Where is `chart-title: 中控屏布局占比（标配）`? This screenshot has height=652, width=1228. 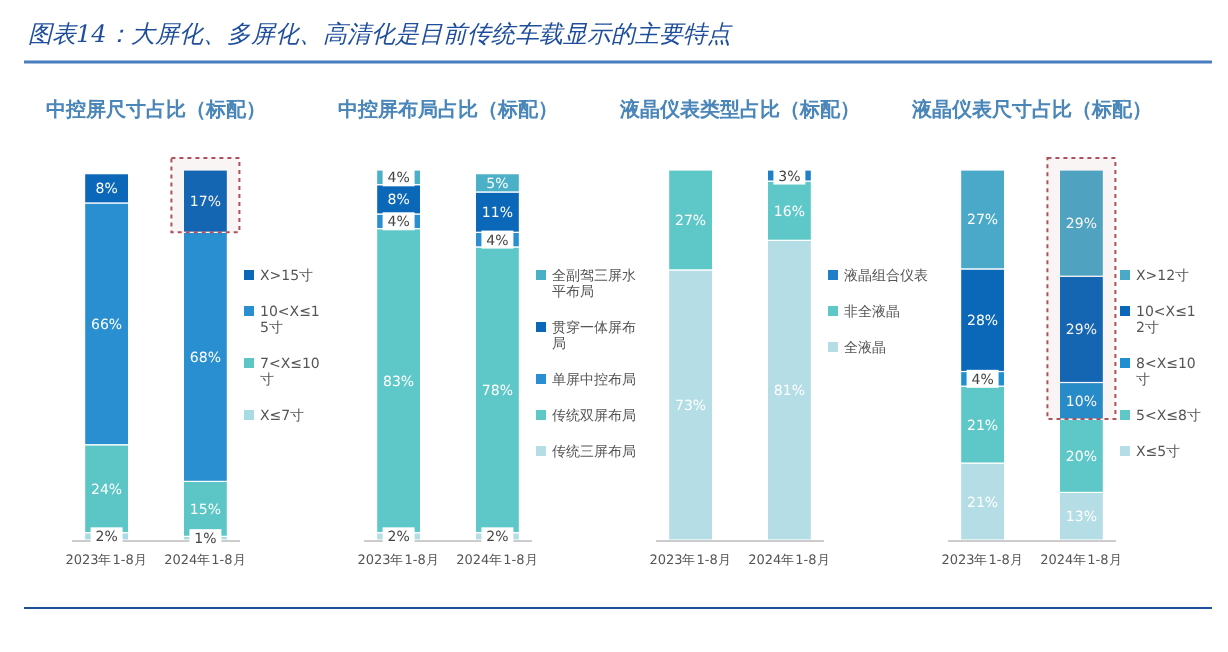
chart-title: 中控屏布局占比（标配） is located at coordinates (448, 110).